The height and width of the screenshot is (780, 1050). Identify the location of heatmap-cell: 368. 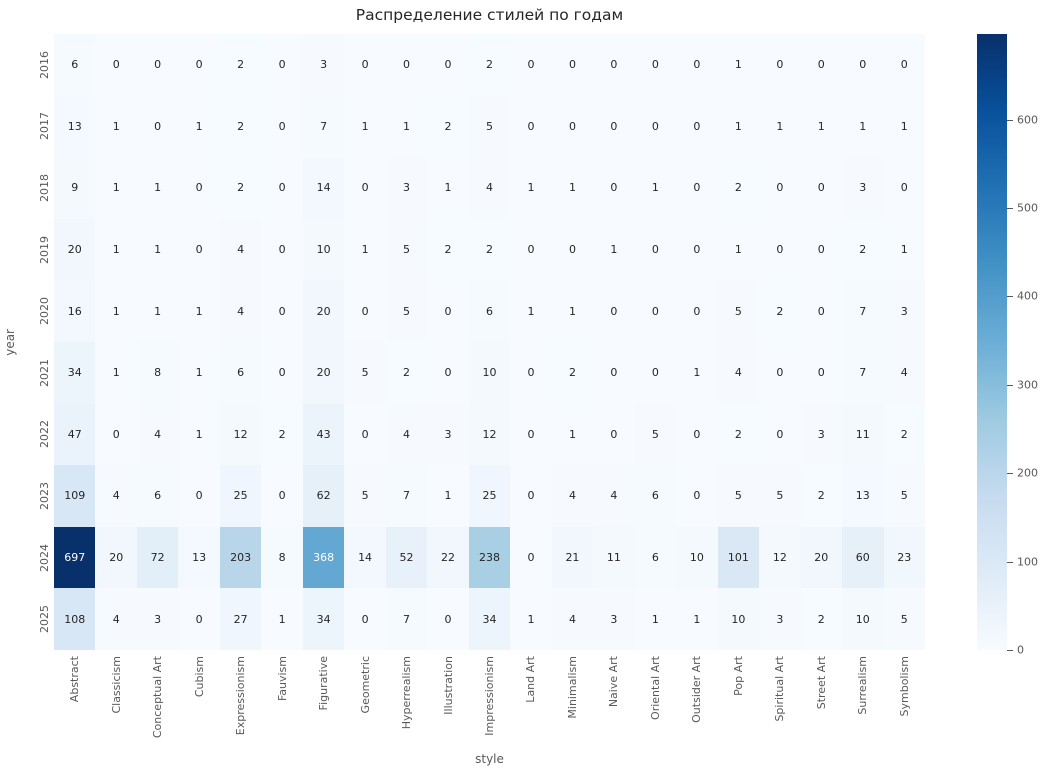
(323, 557).